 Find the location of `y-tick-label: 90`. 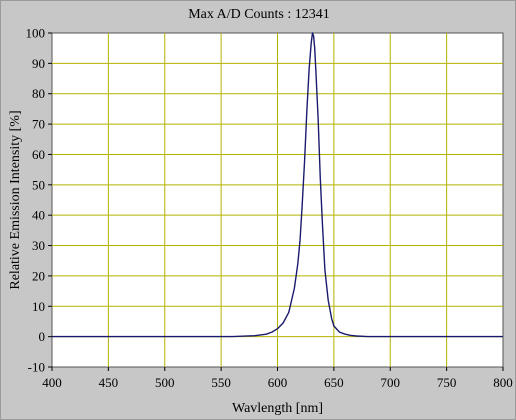

y-tick-label: 90 is located at coordinates (38, 63).